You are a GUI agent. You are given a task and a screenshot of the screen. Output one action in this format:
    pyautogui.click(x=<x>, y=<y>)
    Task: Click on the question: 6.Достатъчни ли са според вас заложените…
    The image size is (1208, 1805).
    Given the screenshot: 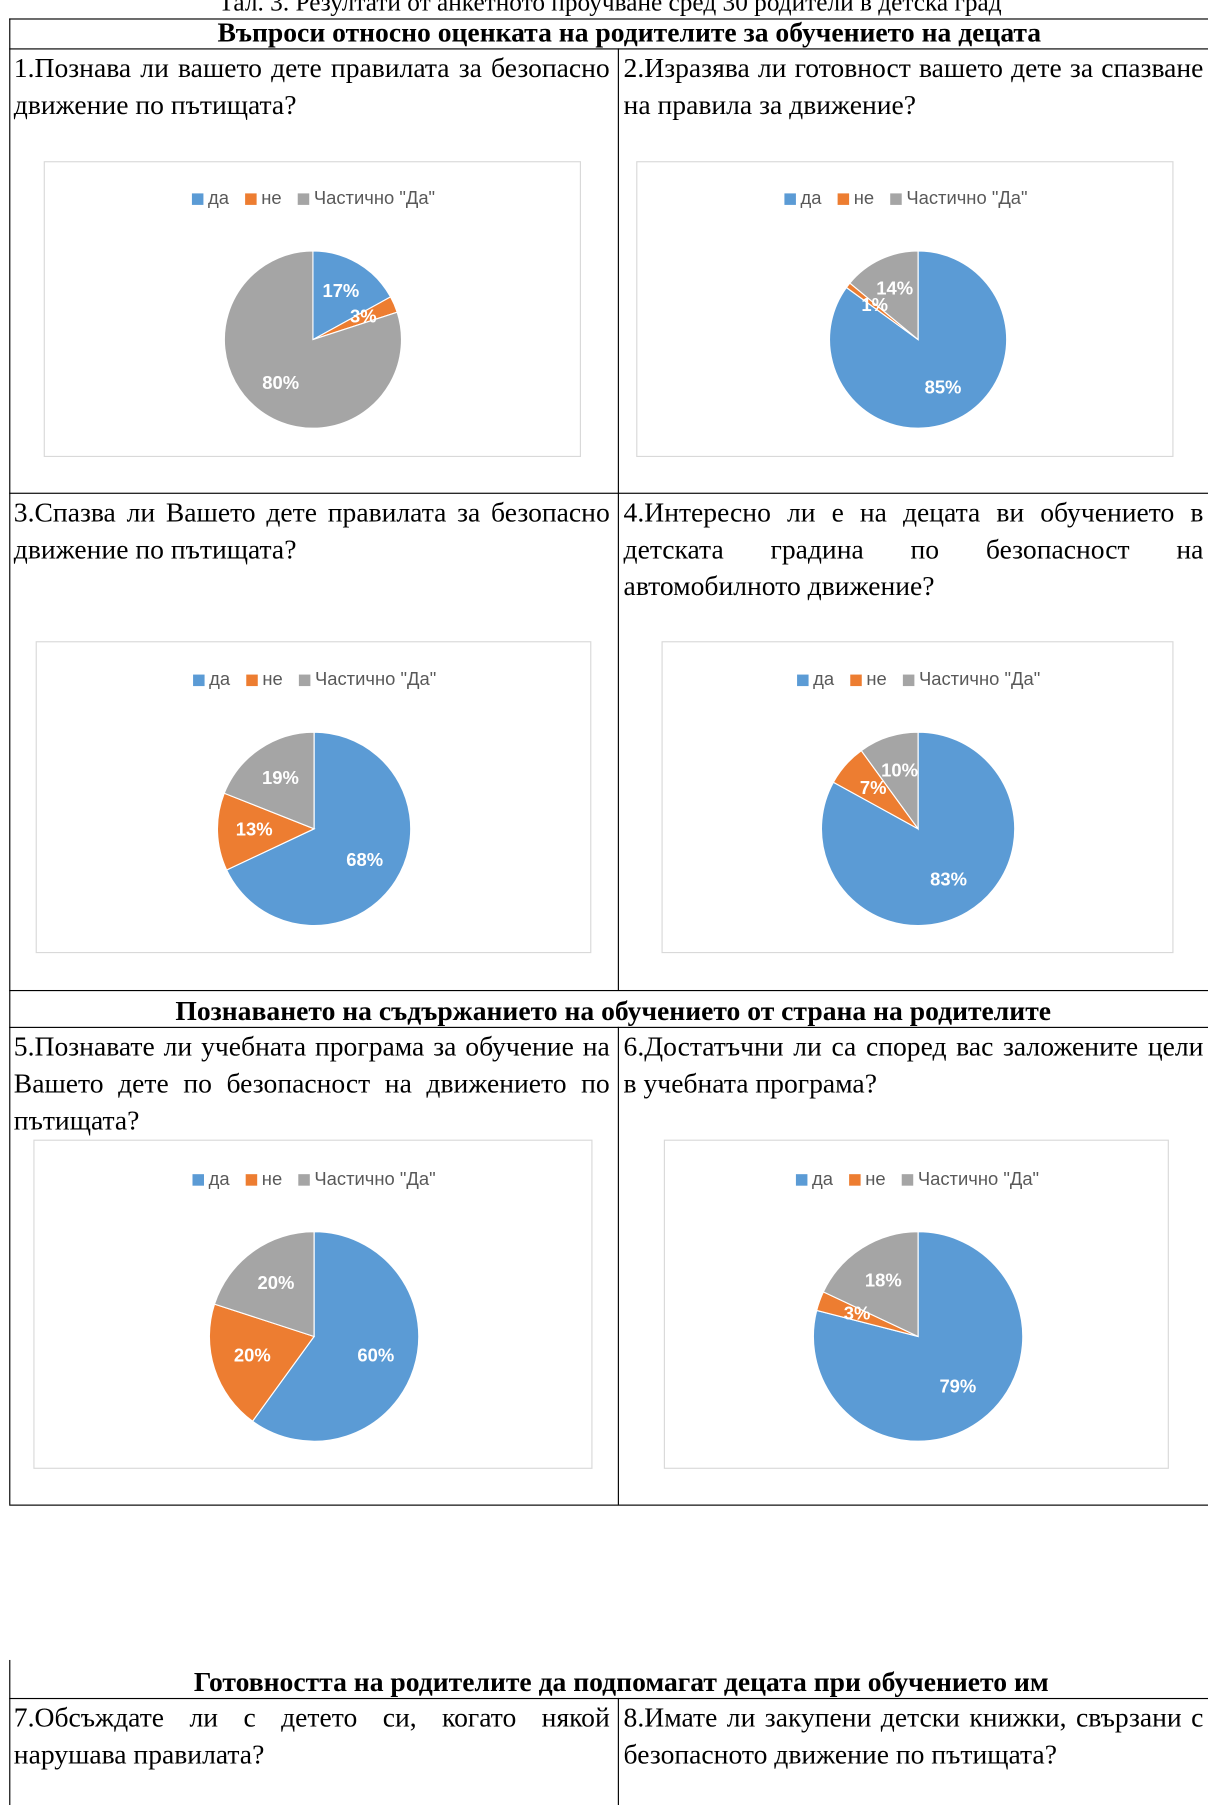 What is the action you would take?
    pyautogui.click(x=913, y=1066)
    